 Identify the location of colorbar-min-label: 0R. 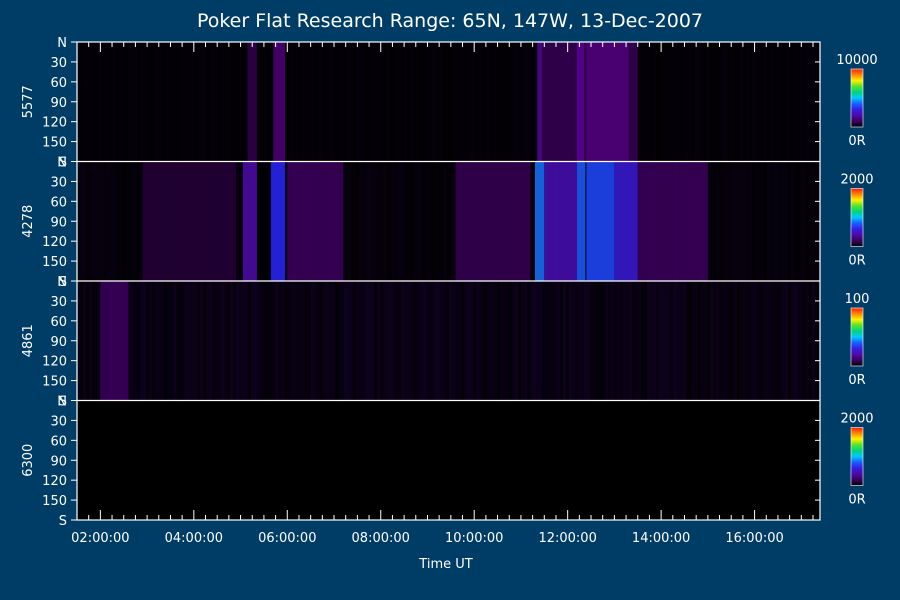
(856, 141).